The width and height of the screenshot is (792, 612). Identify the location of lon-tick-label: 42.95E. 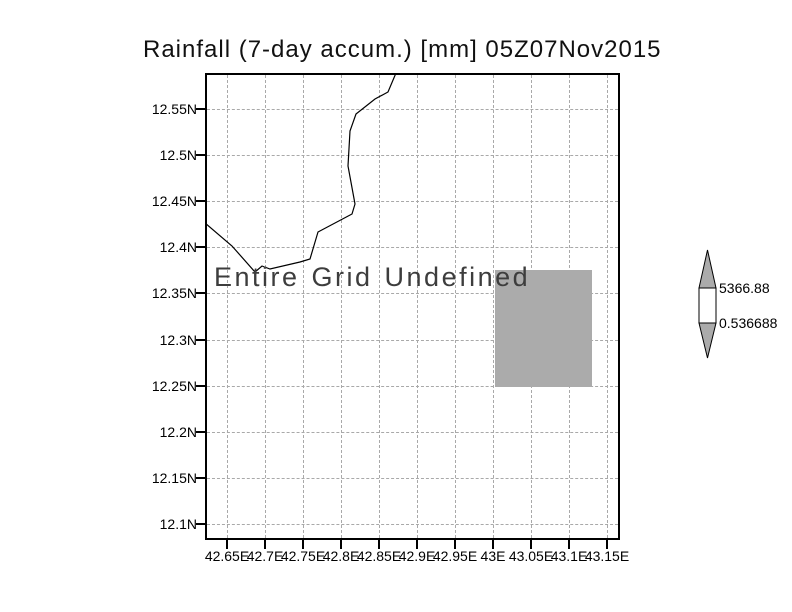
(455, 556).